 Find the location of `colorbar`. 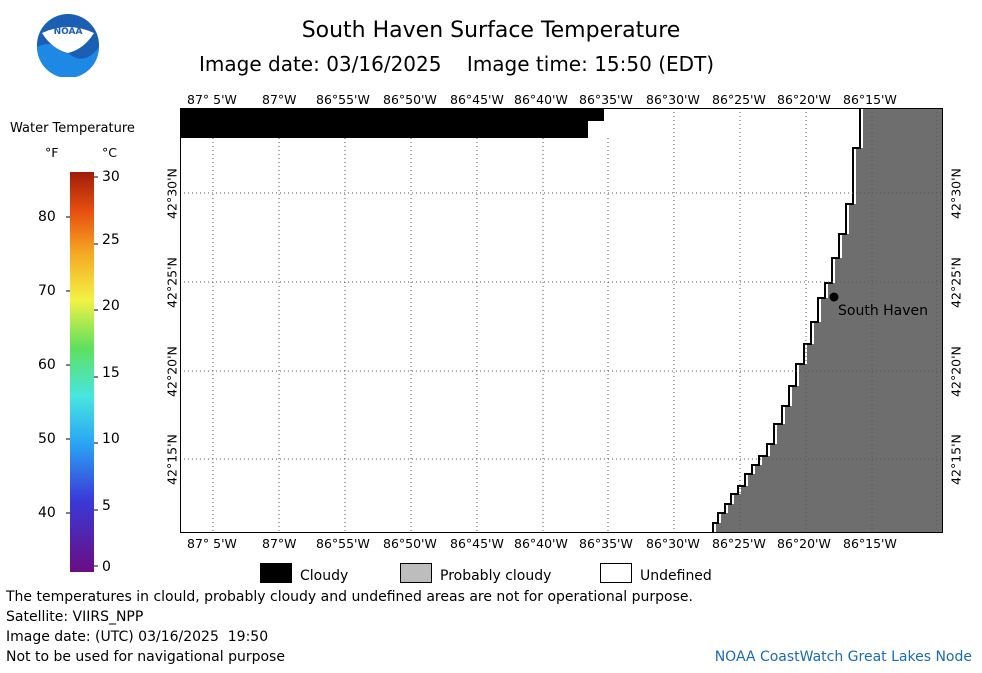

colorbar is located at coordinates (82, 372).